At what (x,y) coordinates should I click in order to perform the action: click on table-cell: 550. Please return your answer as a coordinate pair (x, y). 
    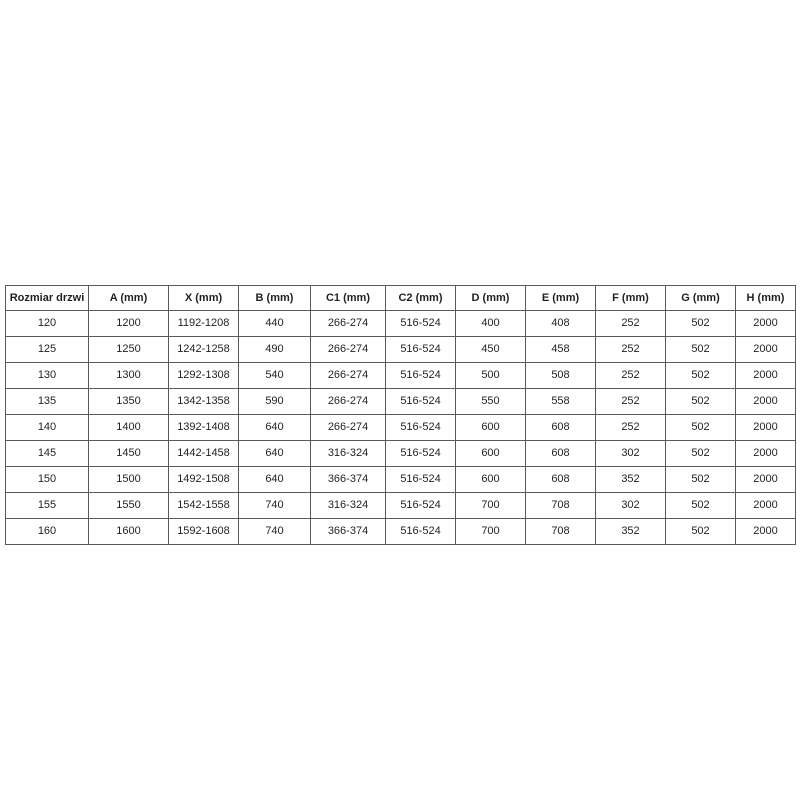
    Looking at the image, I should click on (490, 401).